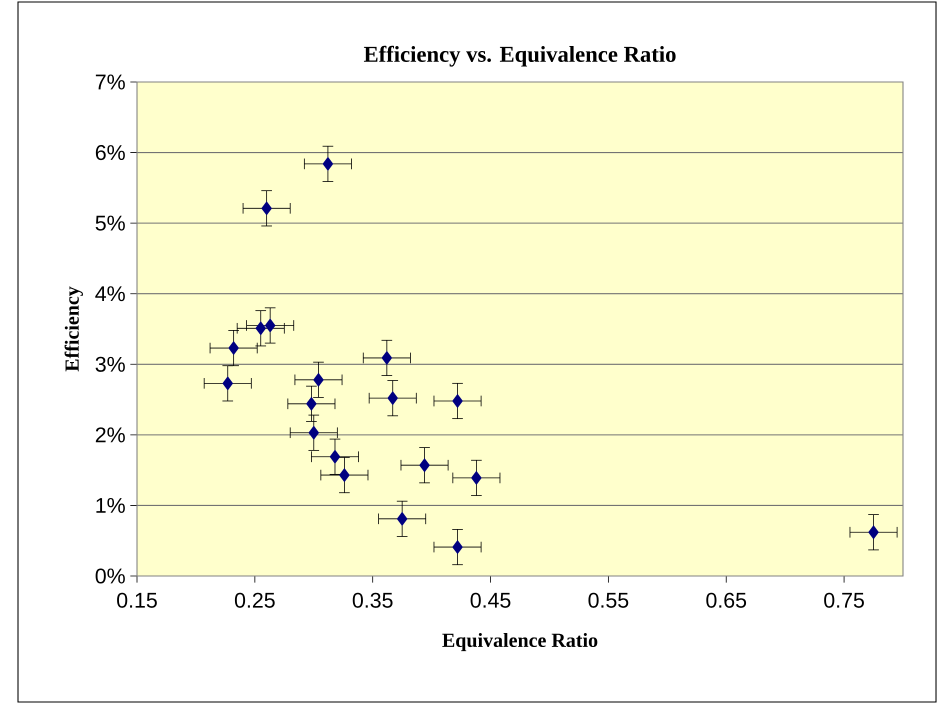  What do you see at coordinates (137, 600) in the screenshot?
I see `x-tick-label: 0.15` at bounding box center [137, 600].